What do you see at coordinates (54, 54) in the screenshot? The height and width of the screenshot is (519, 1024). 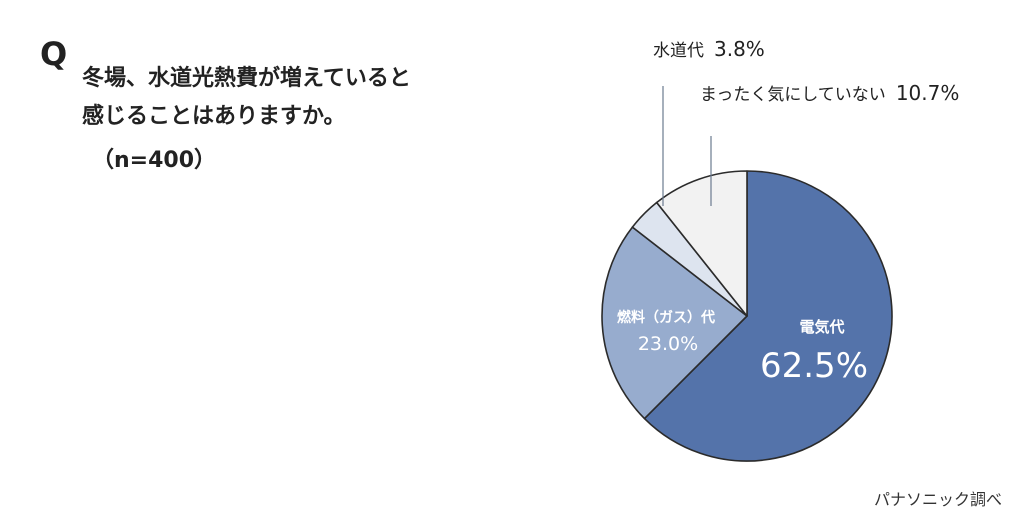 I see `question-mark: Q` at bounding box center [54, 54].